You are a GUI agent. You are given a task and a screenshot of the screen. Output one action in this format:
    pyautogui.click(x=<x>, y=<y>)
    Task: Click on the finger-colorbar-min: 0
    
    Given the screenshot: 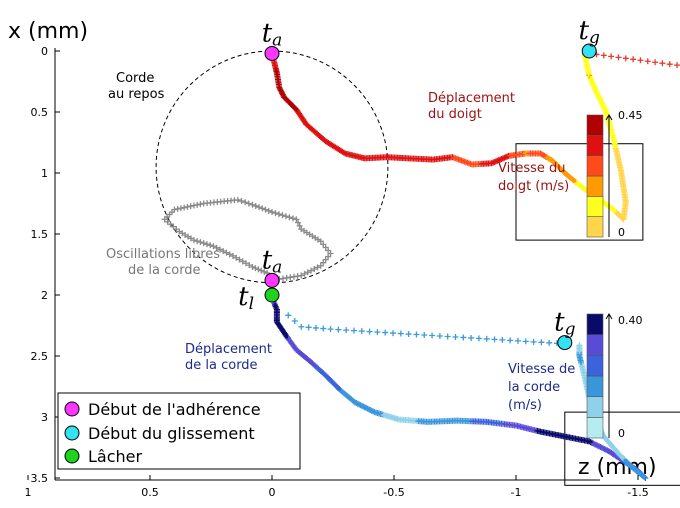 What is the action you would take?
    pyautogui.click(x=621, y=232)
    